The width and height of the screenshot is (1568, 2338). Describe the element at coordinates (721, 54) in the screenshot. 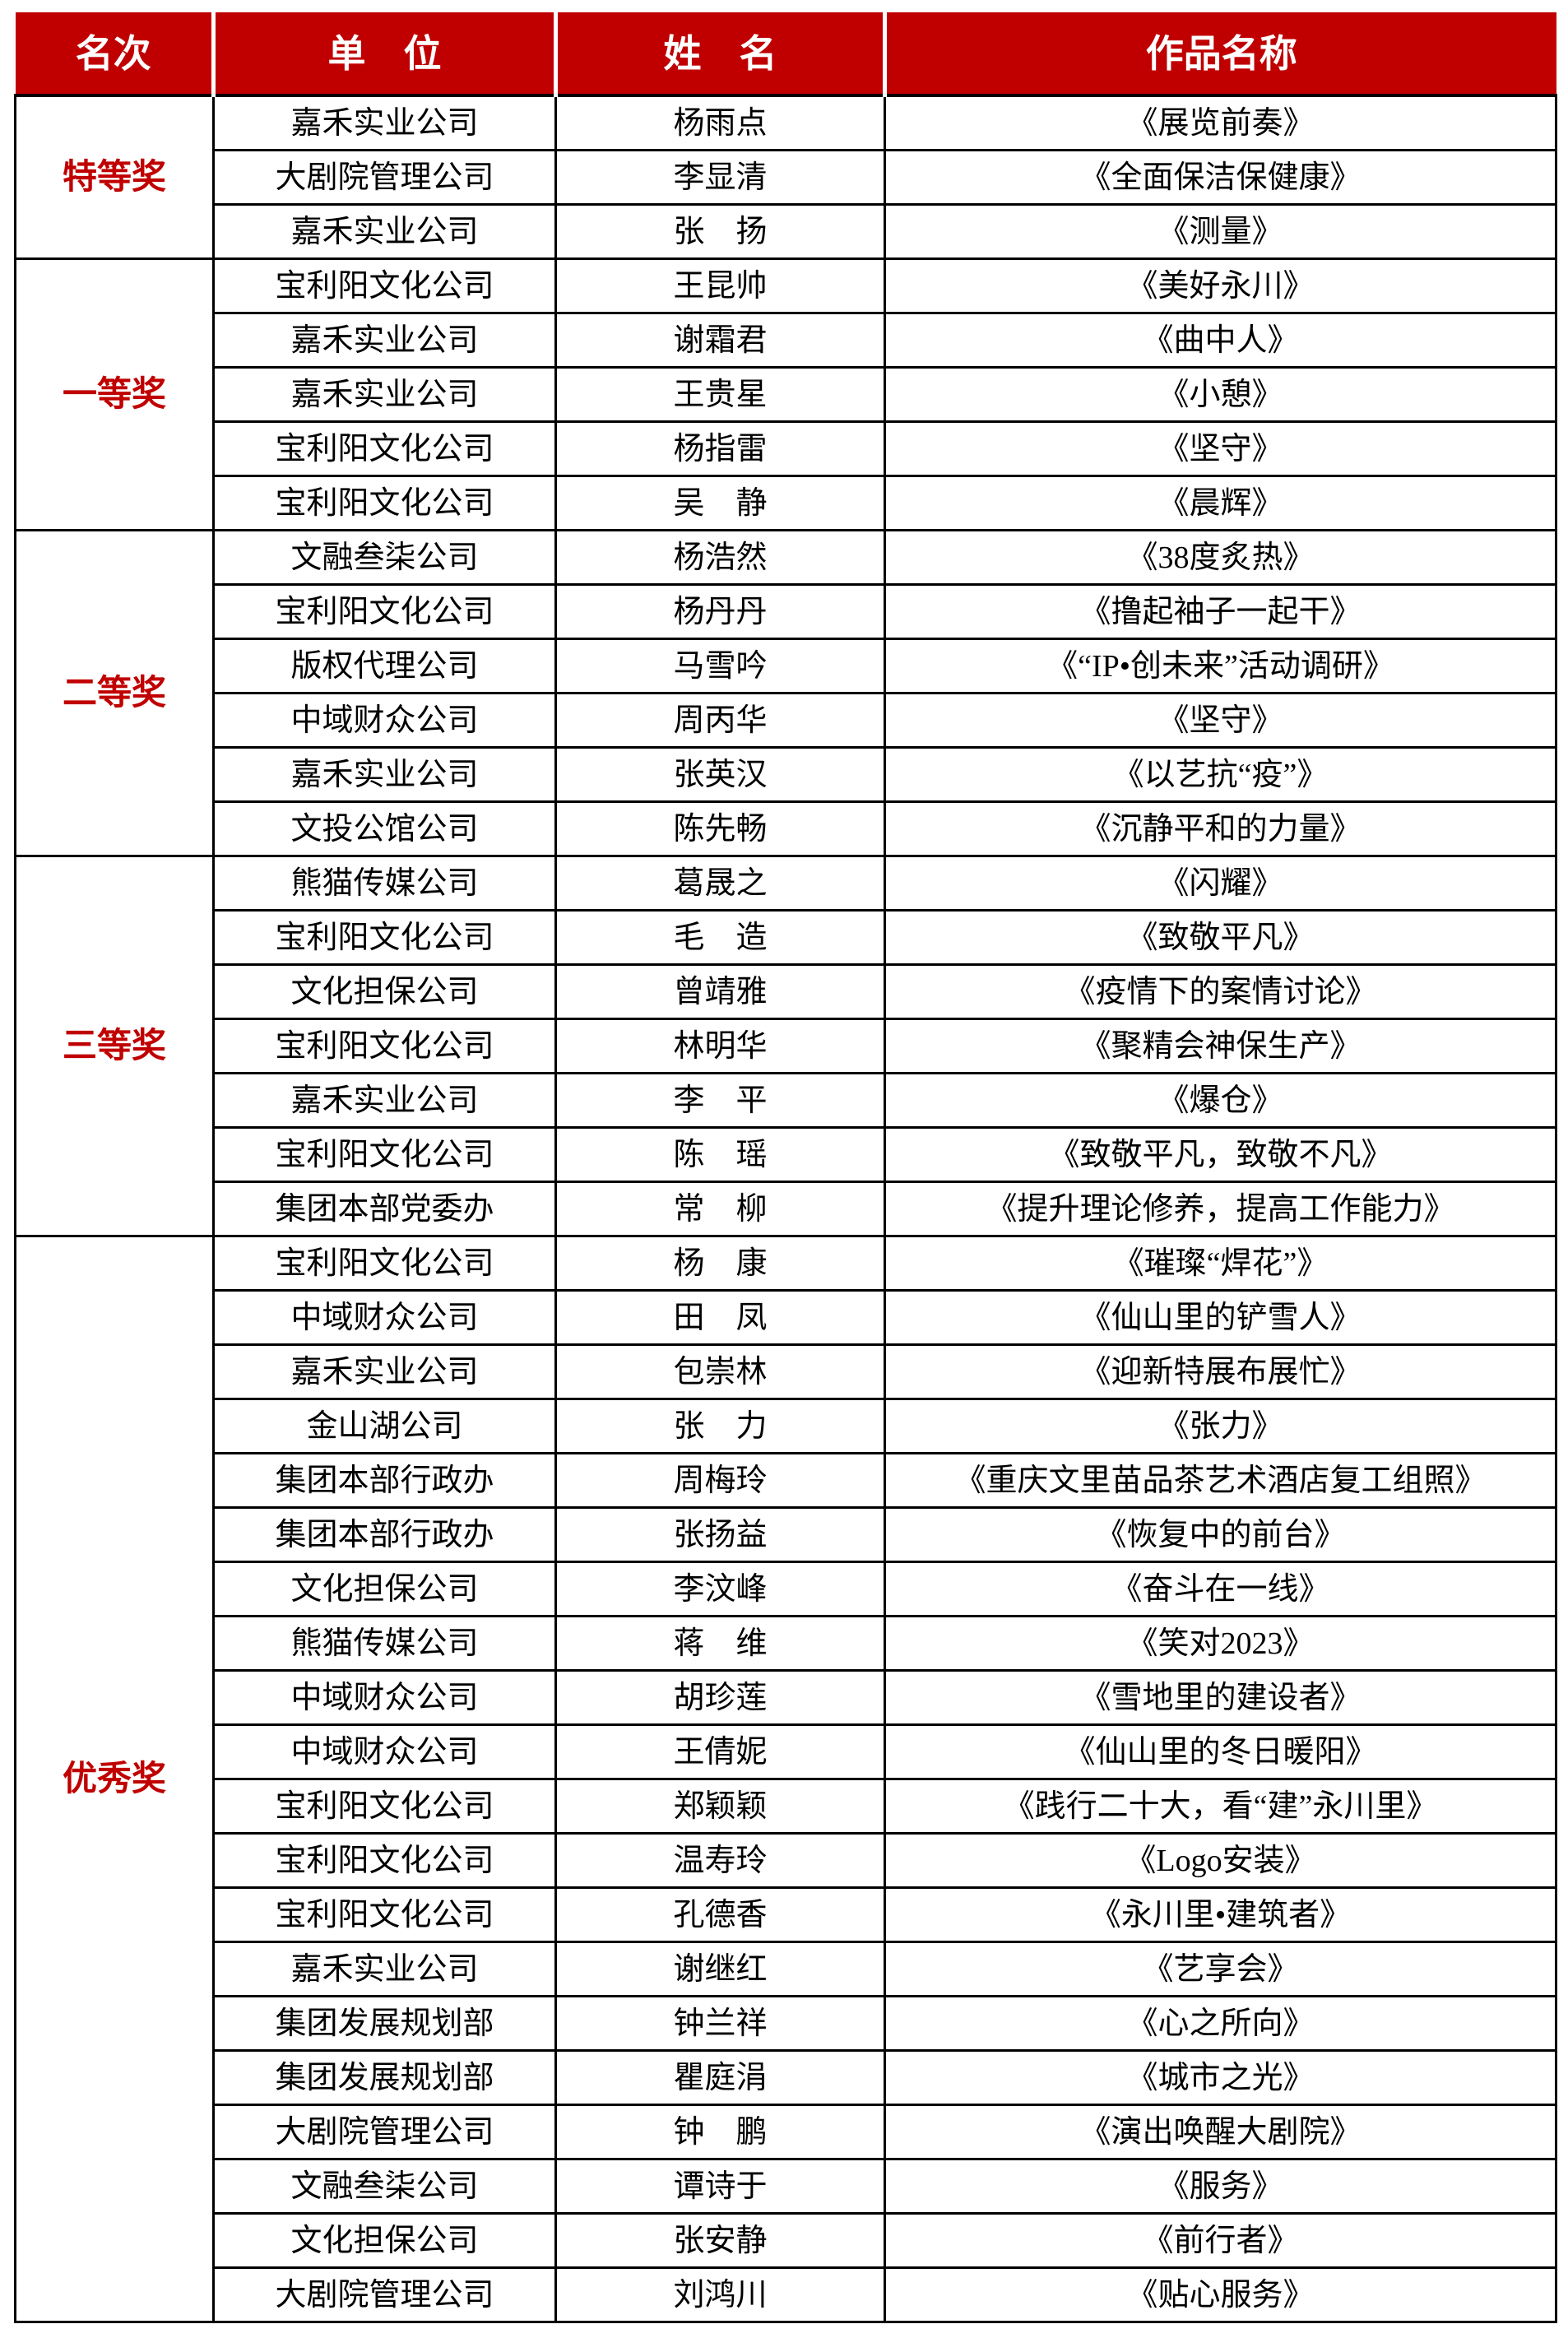

I see `col-header-name: 姓 名` at that location.